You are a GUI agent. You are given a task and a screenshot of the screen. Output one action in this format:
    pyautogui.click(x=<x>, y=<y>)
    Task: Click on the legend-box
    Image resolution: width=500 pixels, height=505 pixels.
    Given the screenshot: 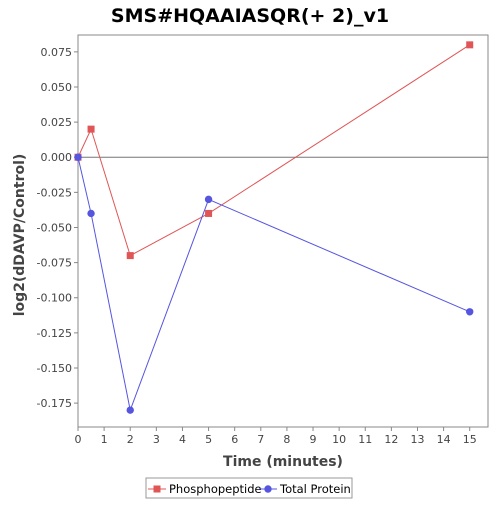 What is the action you would take?
    pyautogui.click(x=249, y=488)
    